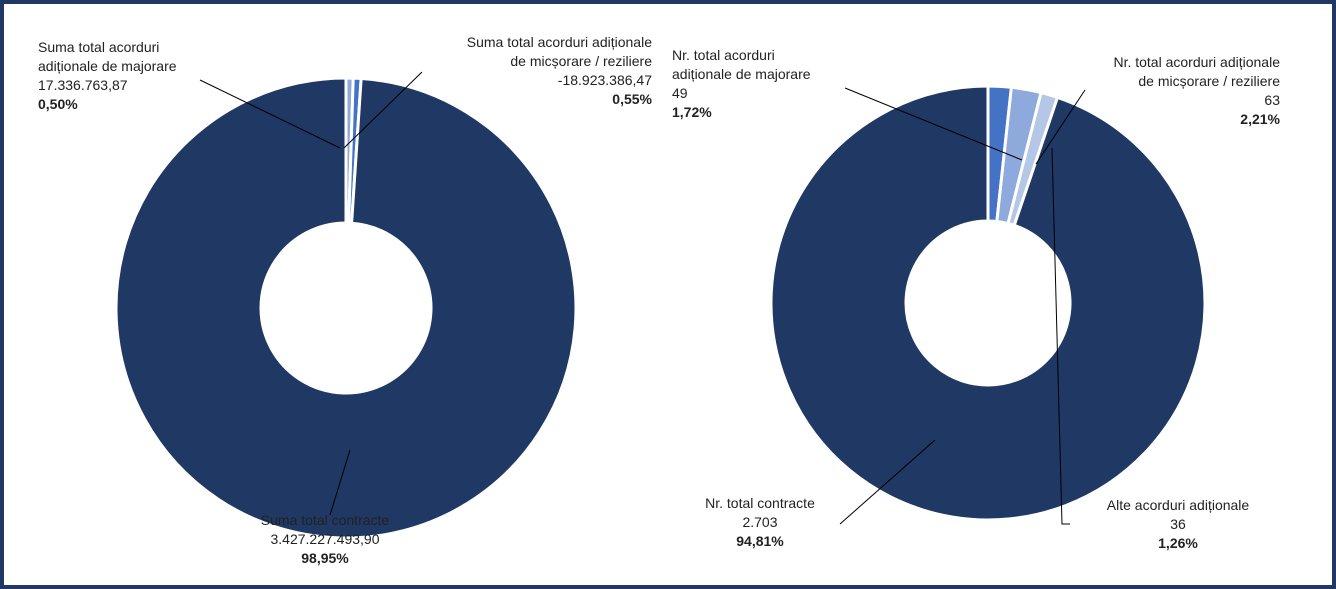  I want to click on data-label-name: Nr. total acorduri, so click(723, 55).